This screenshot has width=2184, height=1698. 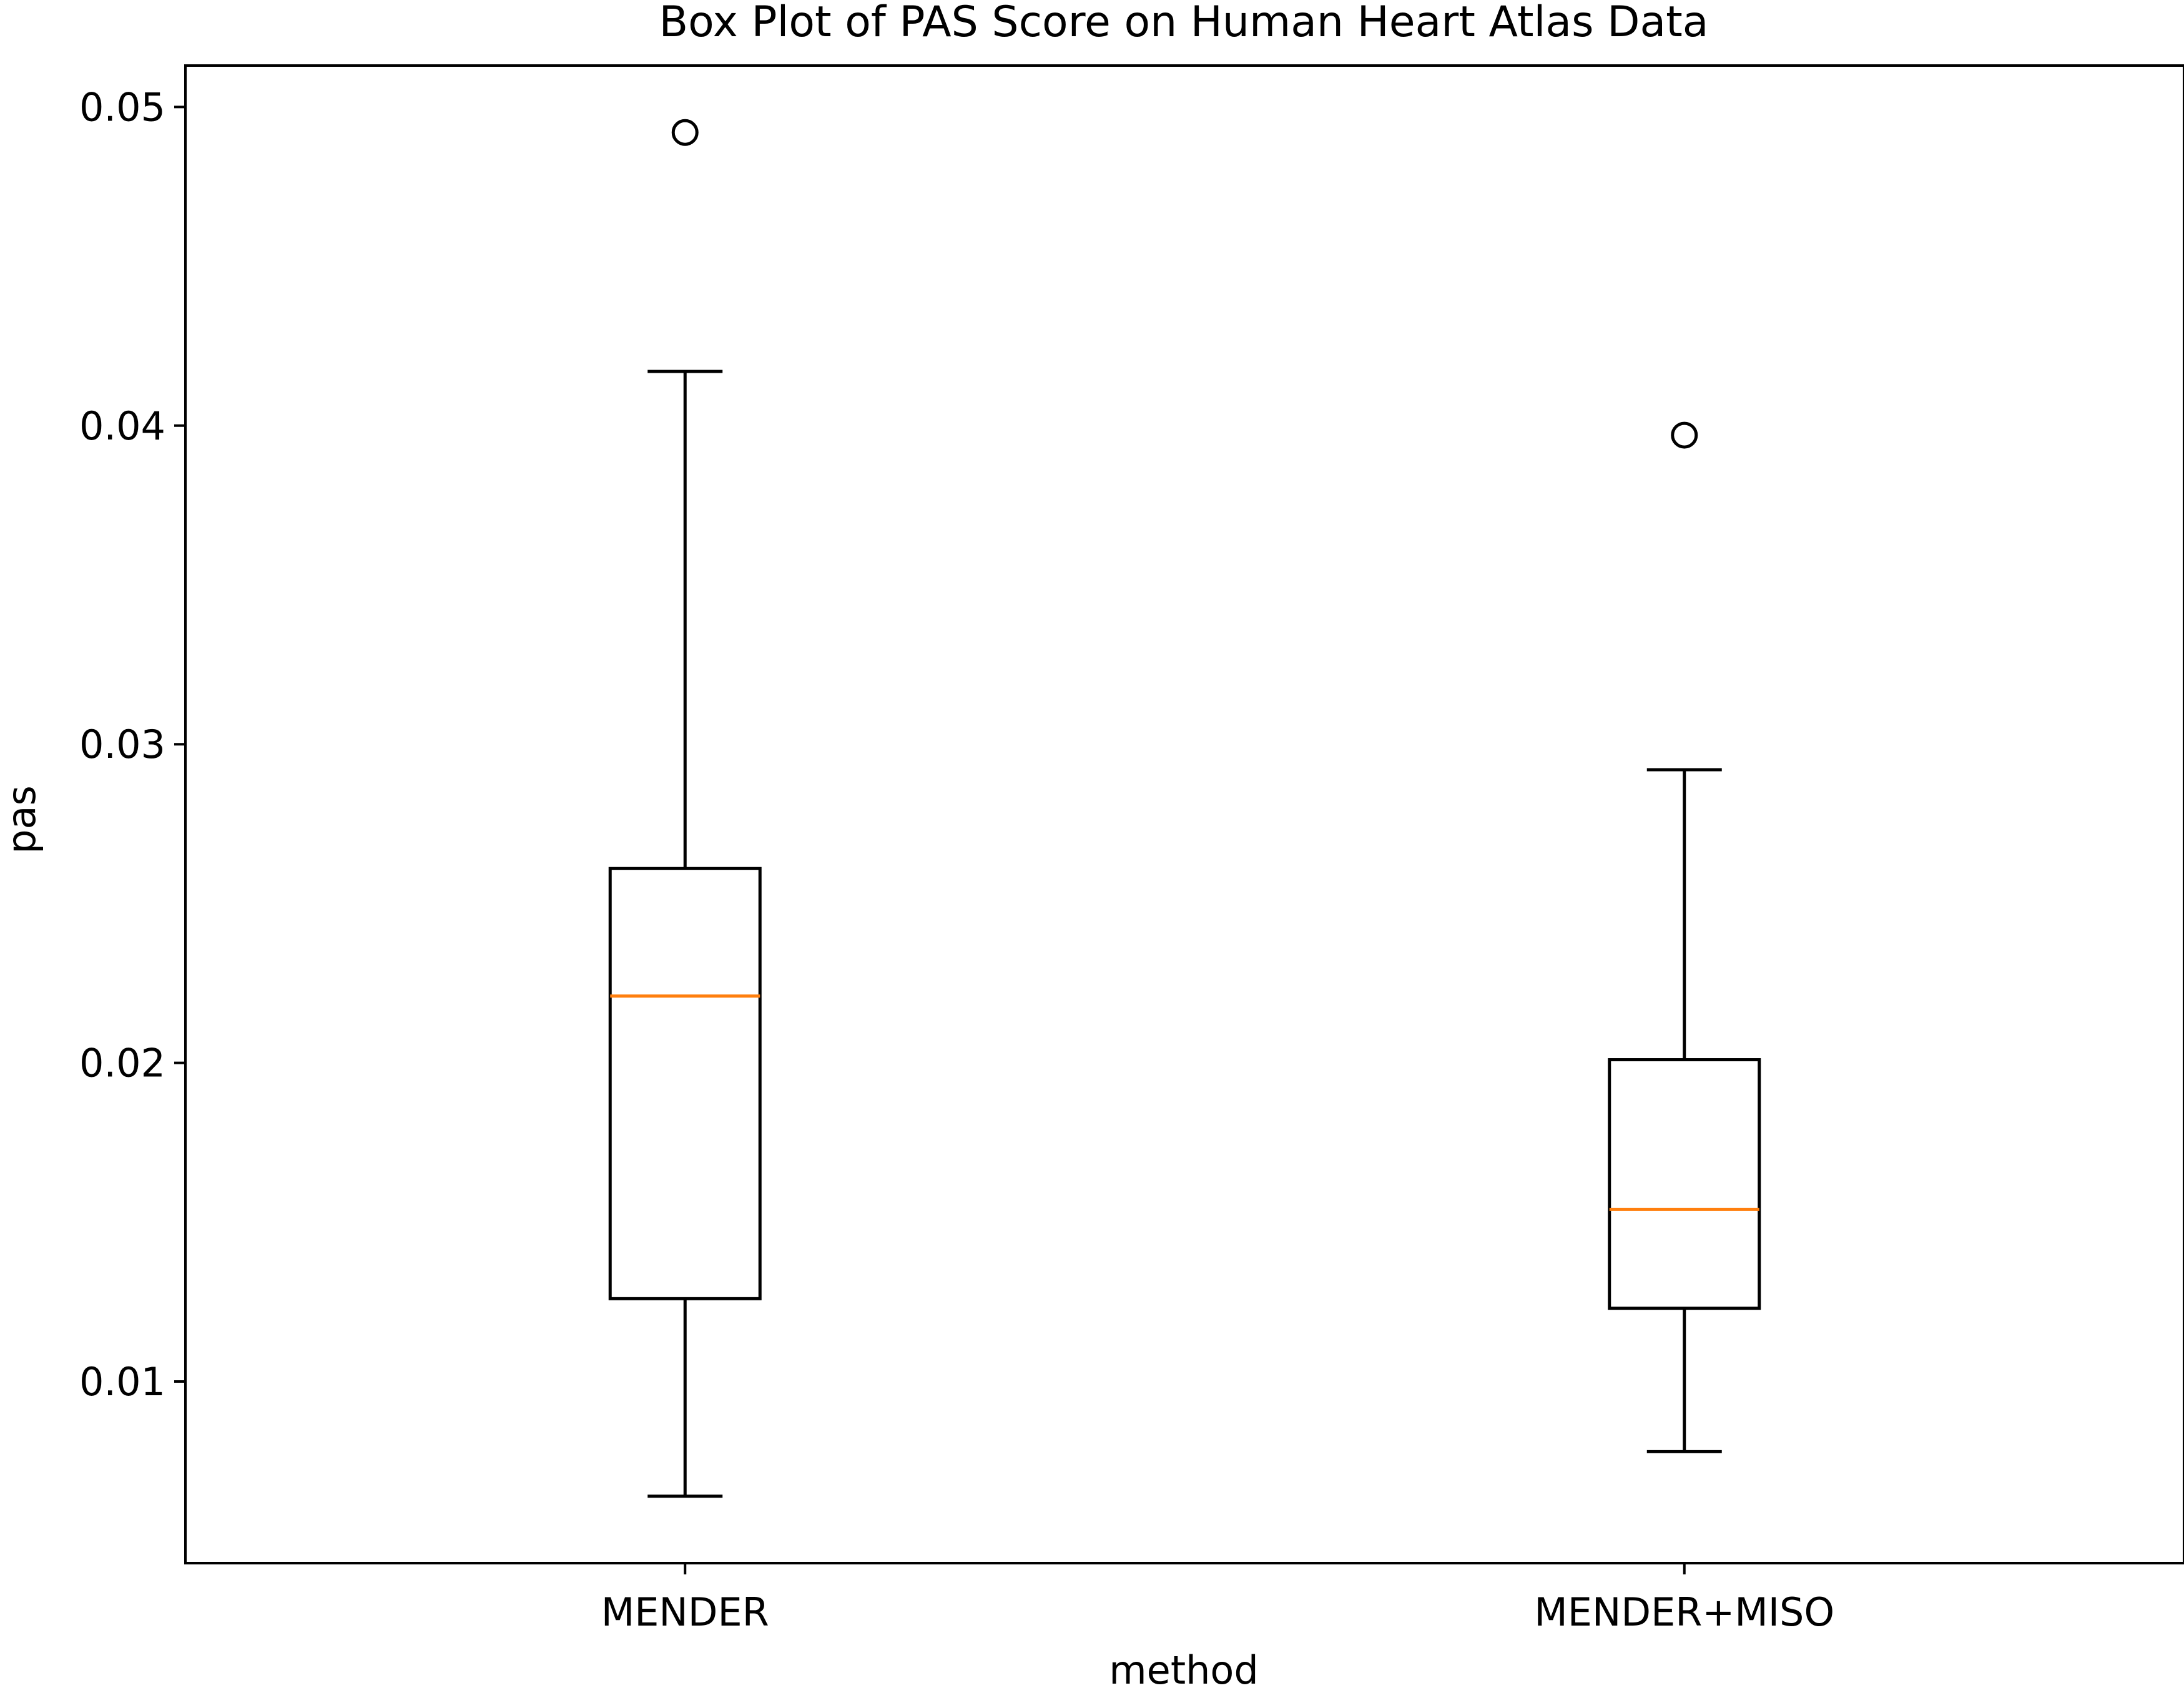 I want to click on y-tick-label: 0.05, so click(x=122, y=107).